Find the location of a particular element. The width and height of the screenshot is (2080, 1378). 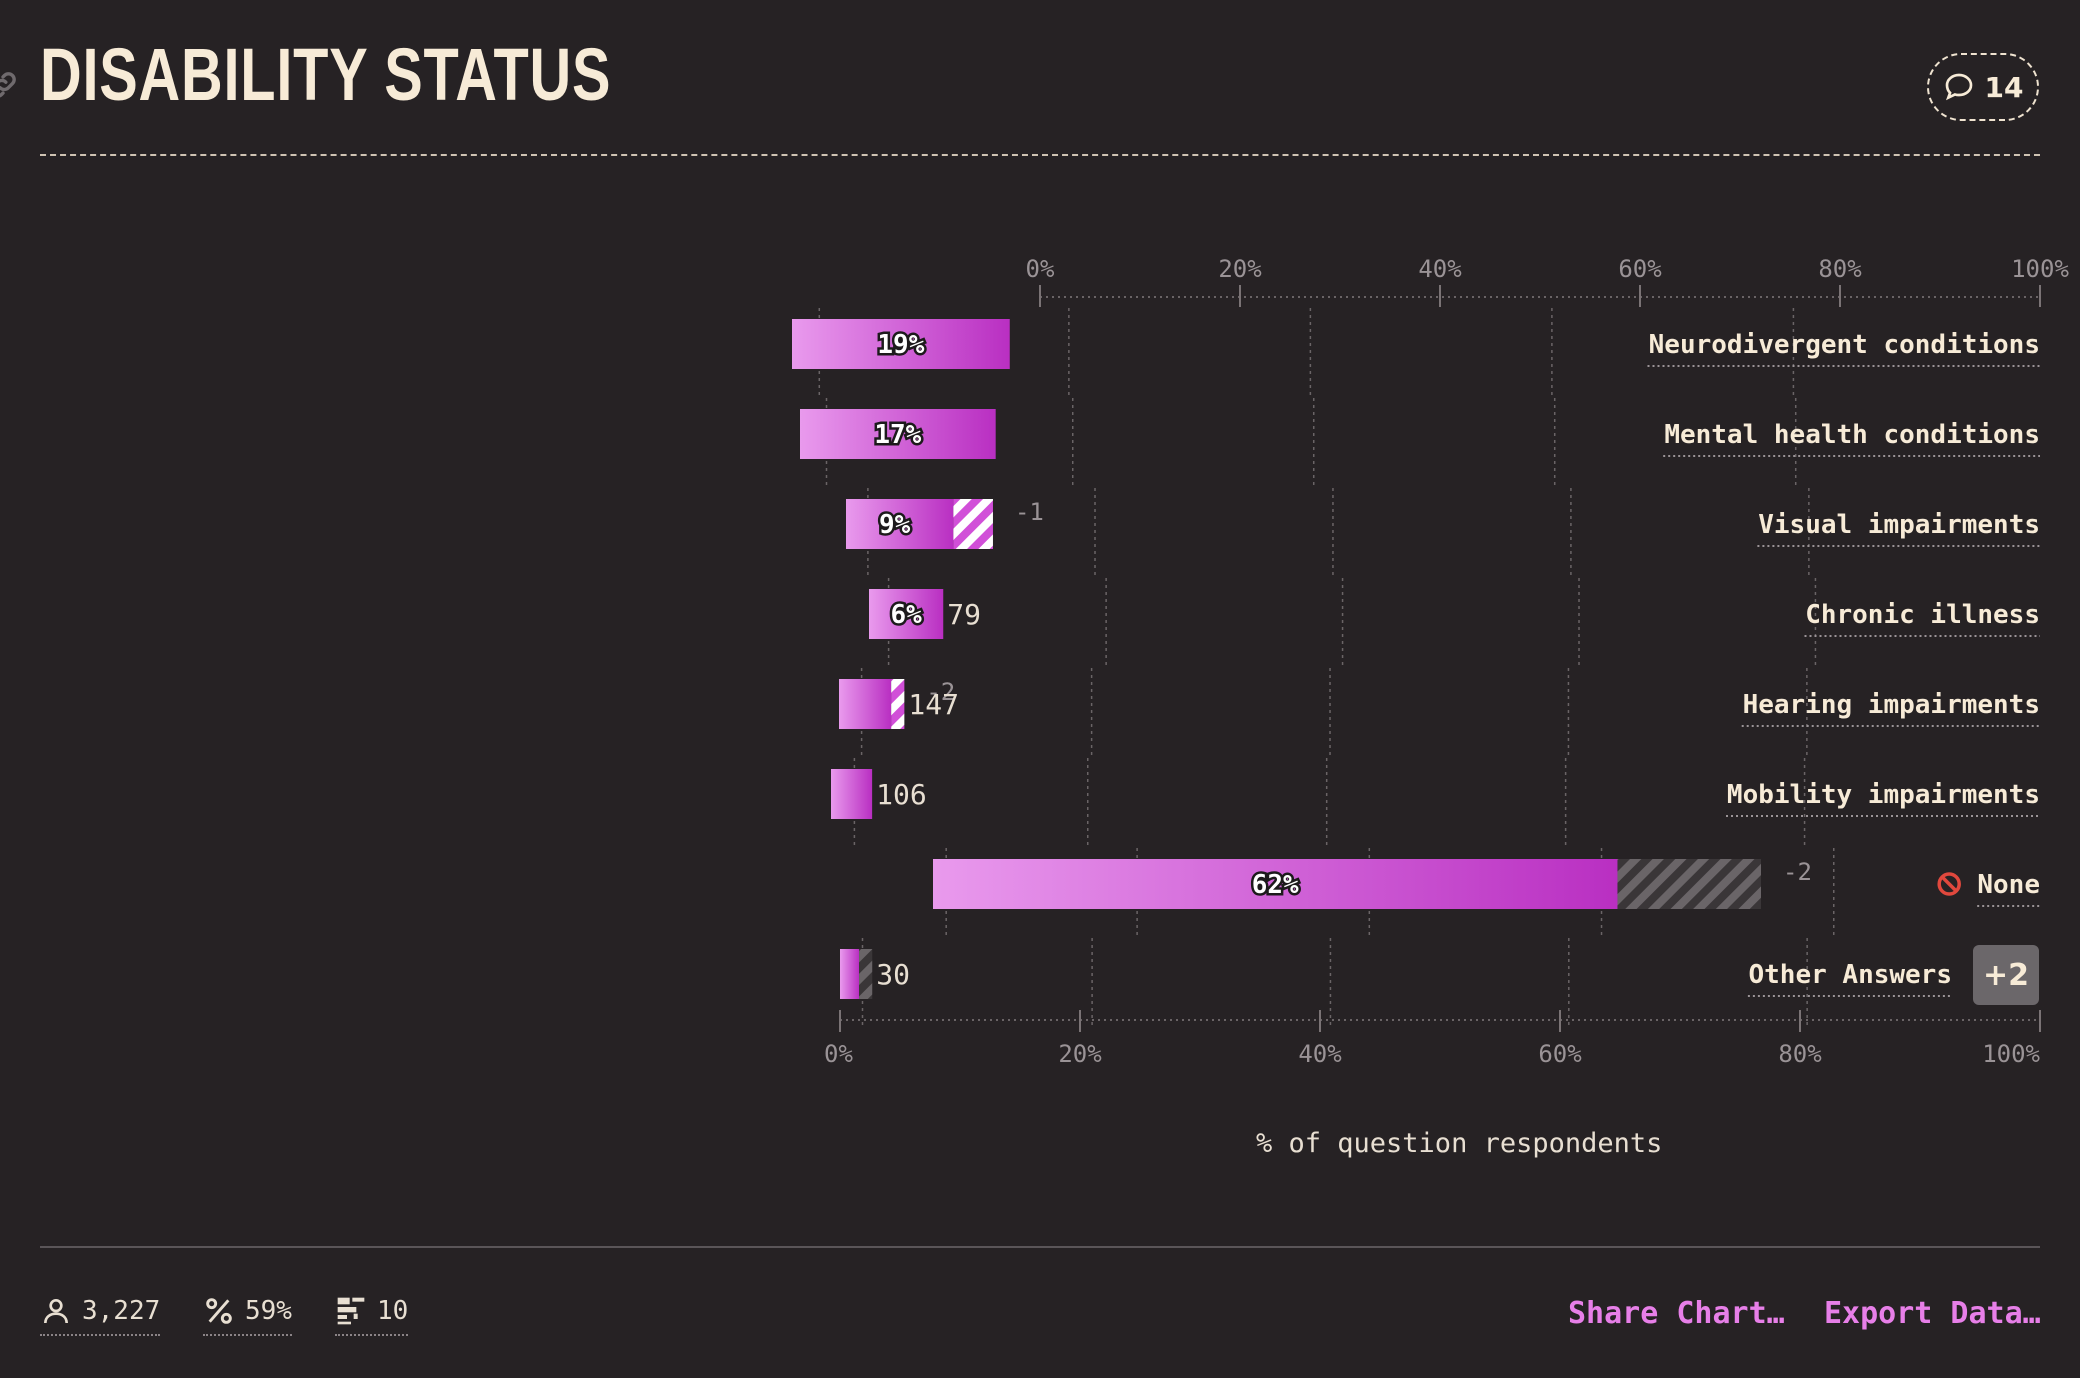

bar-value-label: 19% is located at coordinates (900, 345).